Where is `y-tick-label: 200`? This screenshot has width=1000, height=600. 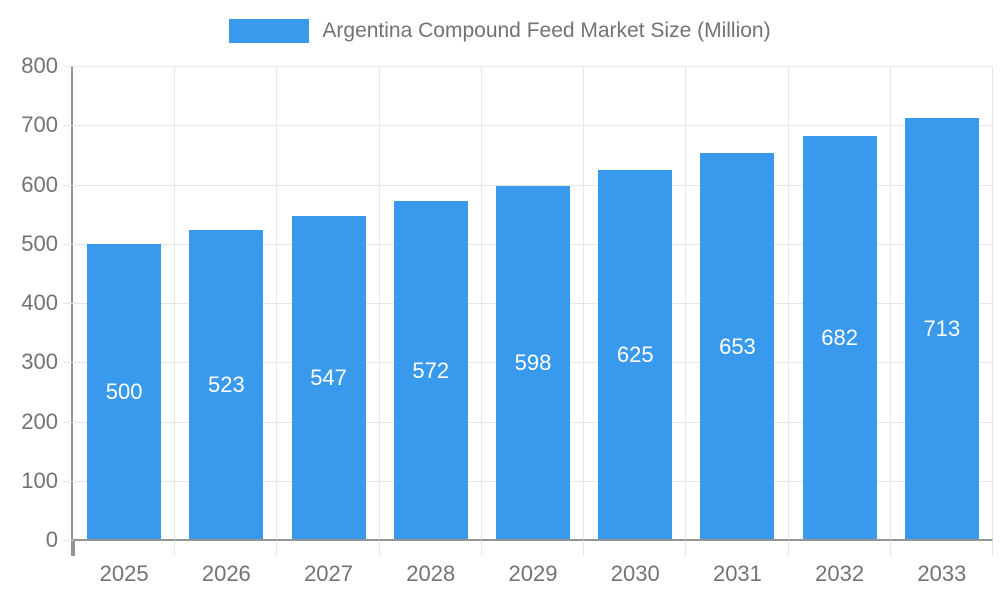 y-tick-label: 200 is located at coordinates (39, 421).